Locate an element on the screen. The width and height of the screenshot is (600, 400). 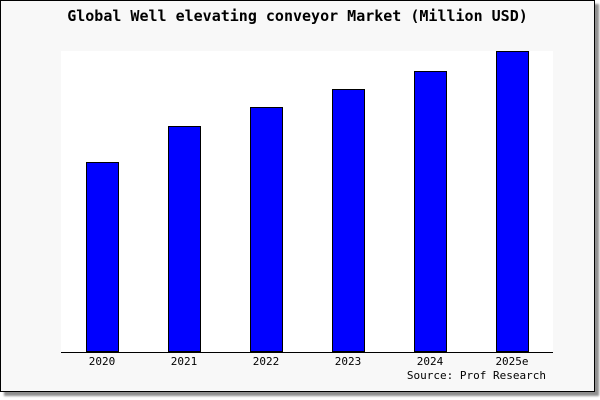
source-note: Source: Prof Research is located at coordinates (476, 375).